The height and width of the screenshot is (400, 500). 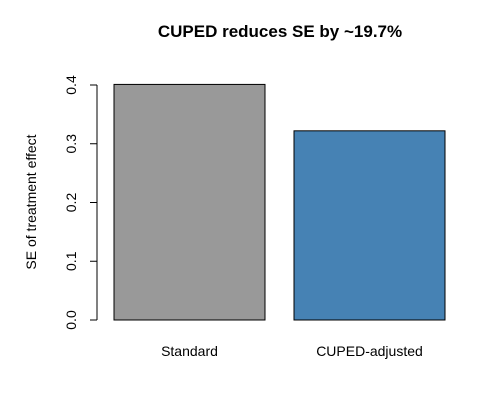 What do you see at coordinates (280, 31) in the screenshot?
I see `chart-title: CUPED reduces SE by ~19.7%` at bounding box center [280, 31].